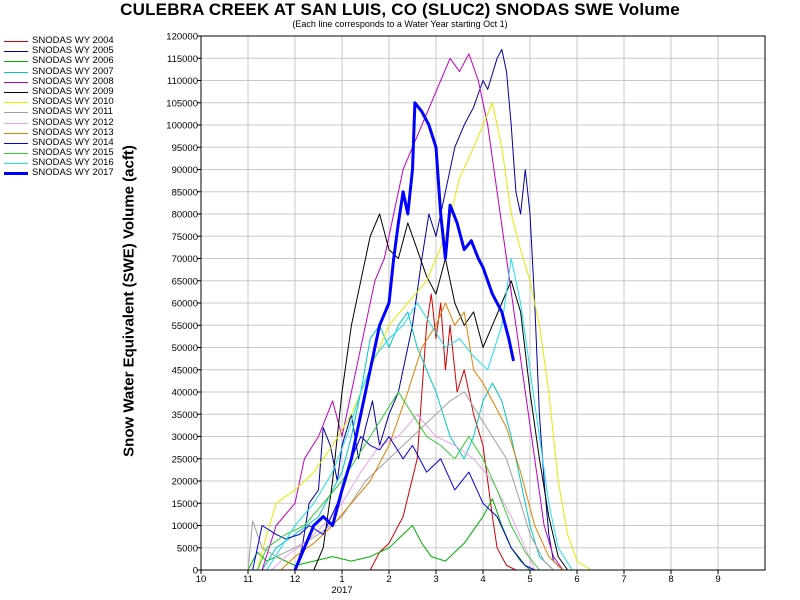 Image resolution: width=800 pixels, height=600 pixels. I want to click on legend-item: SNODAS WY 2011, so click(79, 112).